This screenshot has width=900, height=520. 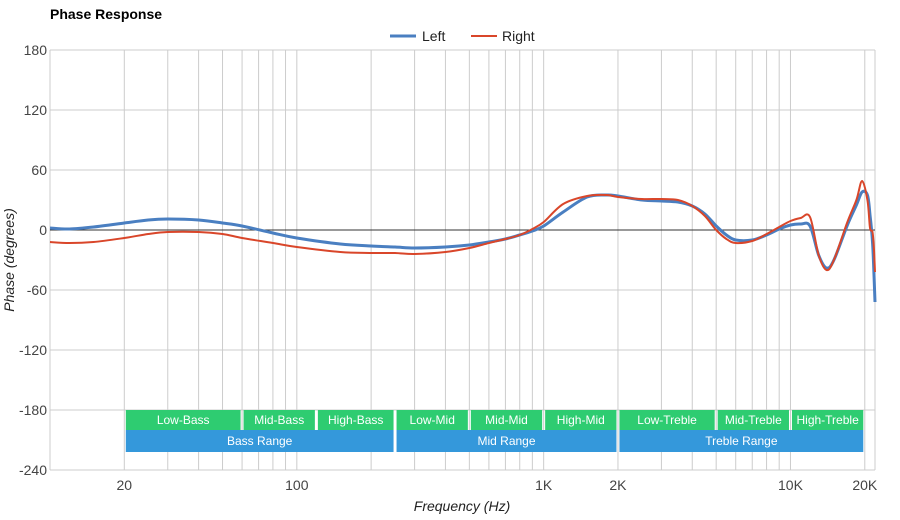 I want to click on band-label: Low-Mid, so click(x=432, y=420).